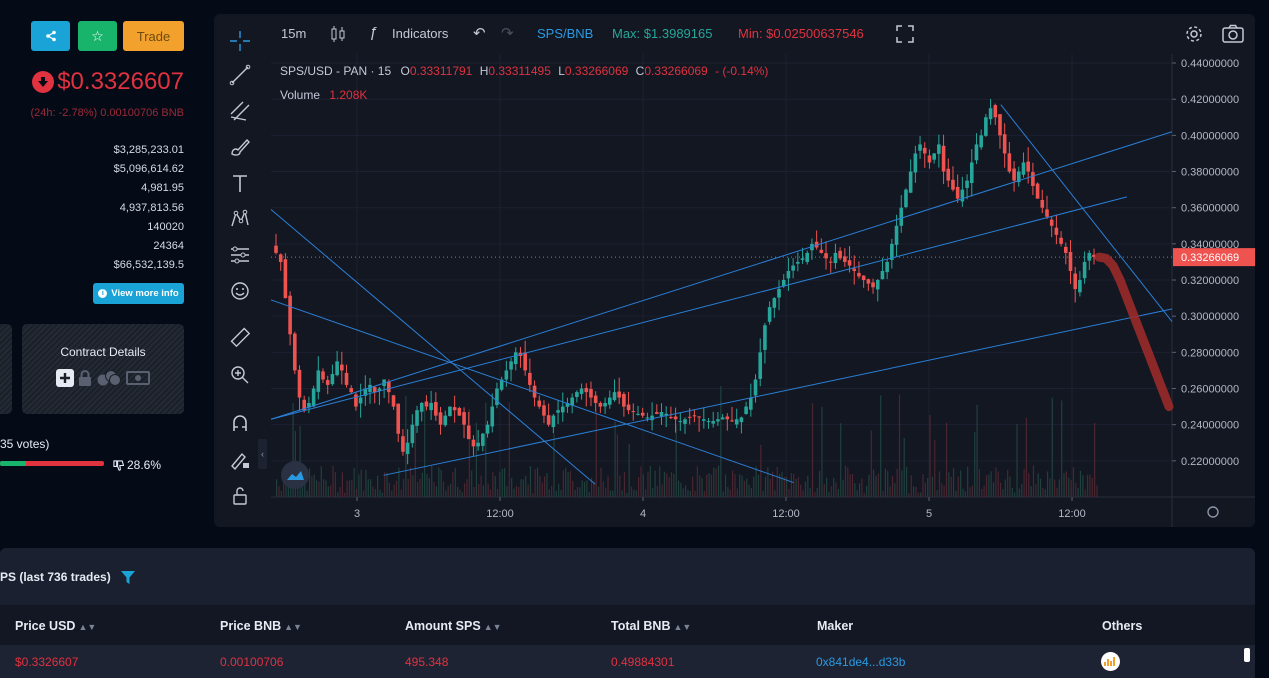 This screenshot has width=1269, height=678. Describe the element at coordinates (1210, 426) in the screenshot. I see `y-tick-label: 0.24000000` at that location.